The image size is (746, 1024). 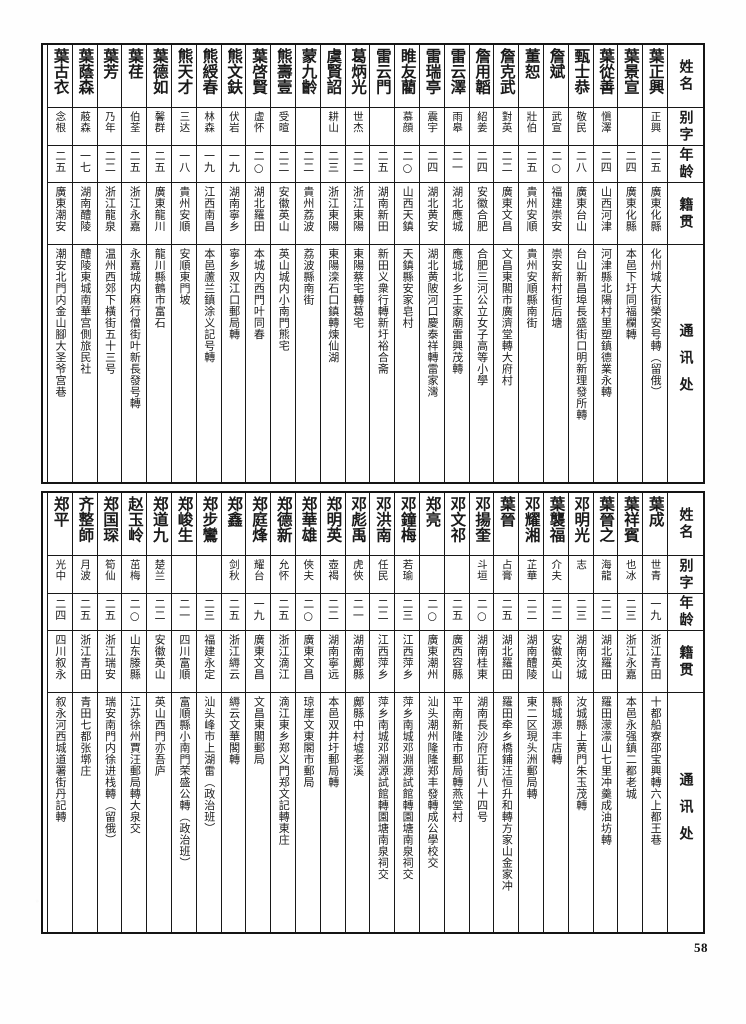 What do you see at coordinates (358, 71) in the screenshot?
I see `entry-name-text: 葛炳光` at bounding box center [358, 71].